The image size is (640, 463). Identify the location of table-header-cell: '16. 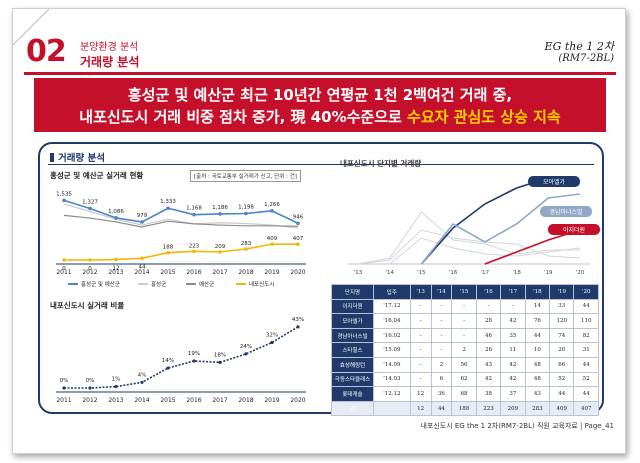
(488, 292).